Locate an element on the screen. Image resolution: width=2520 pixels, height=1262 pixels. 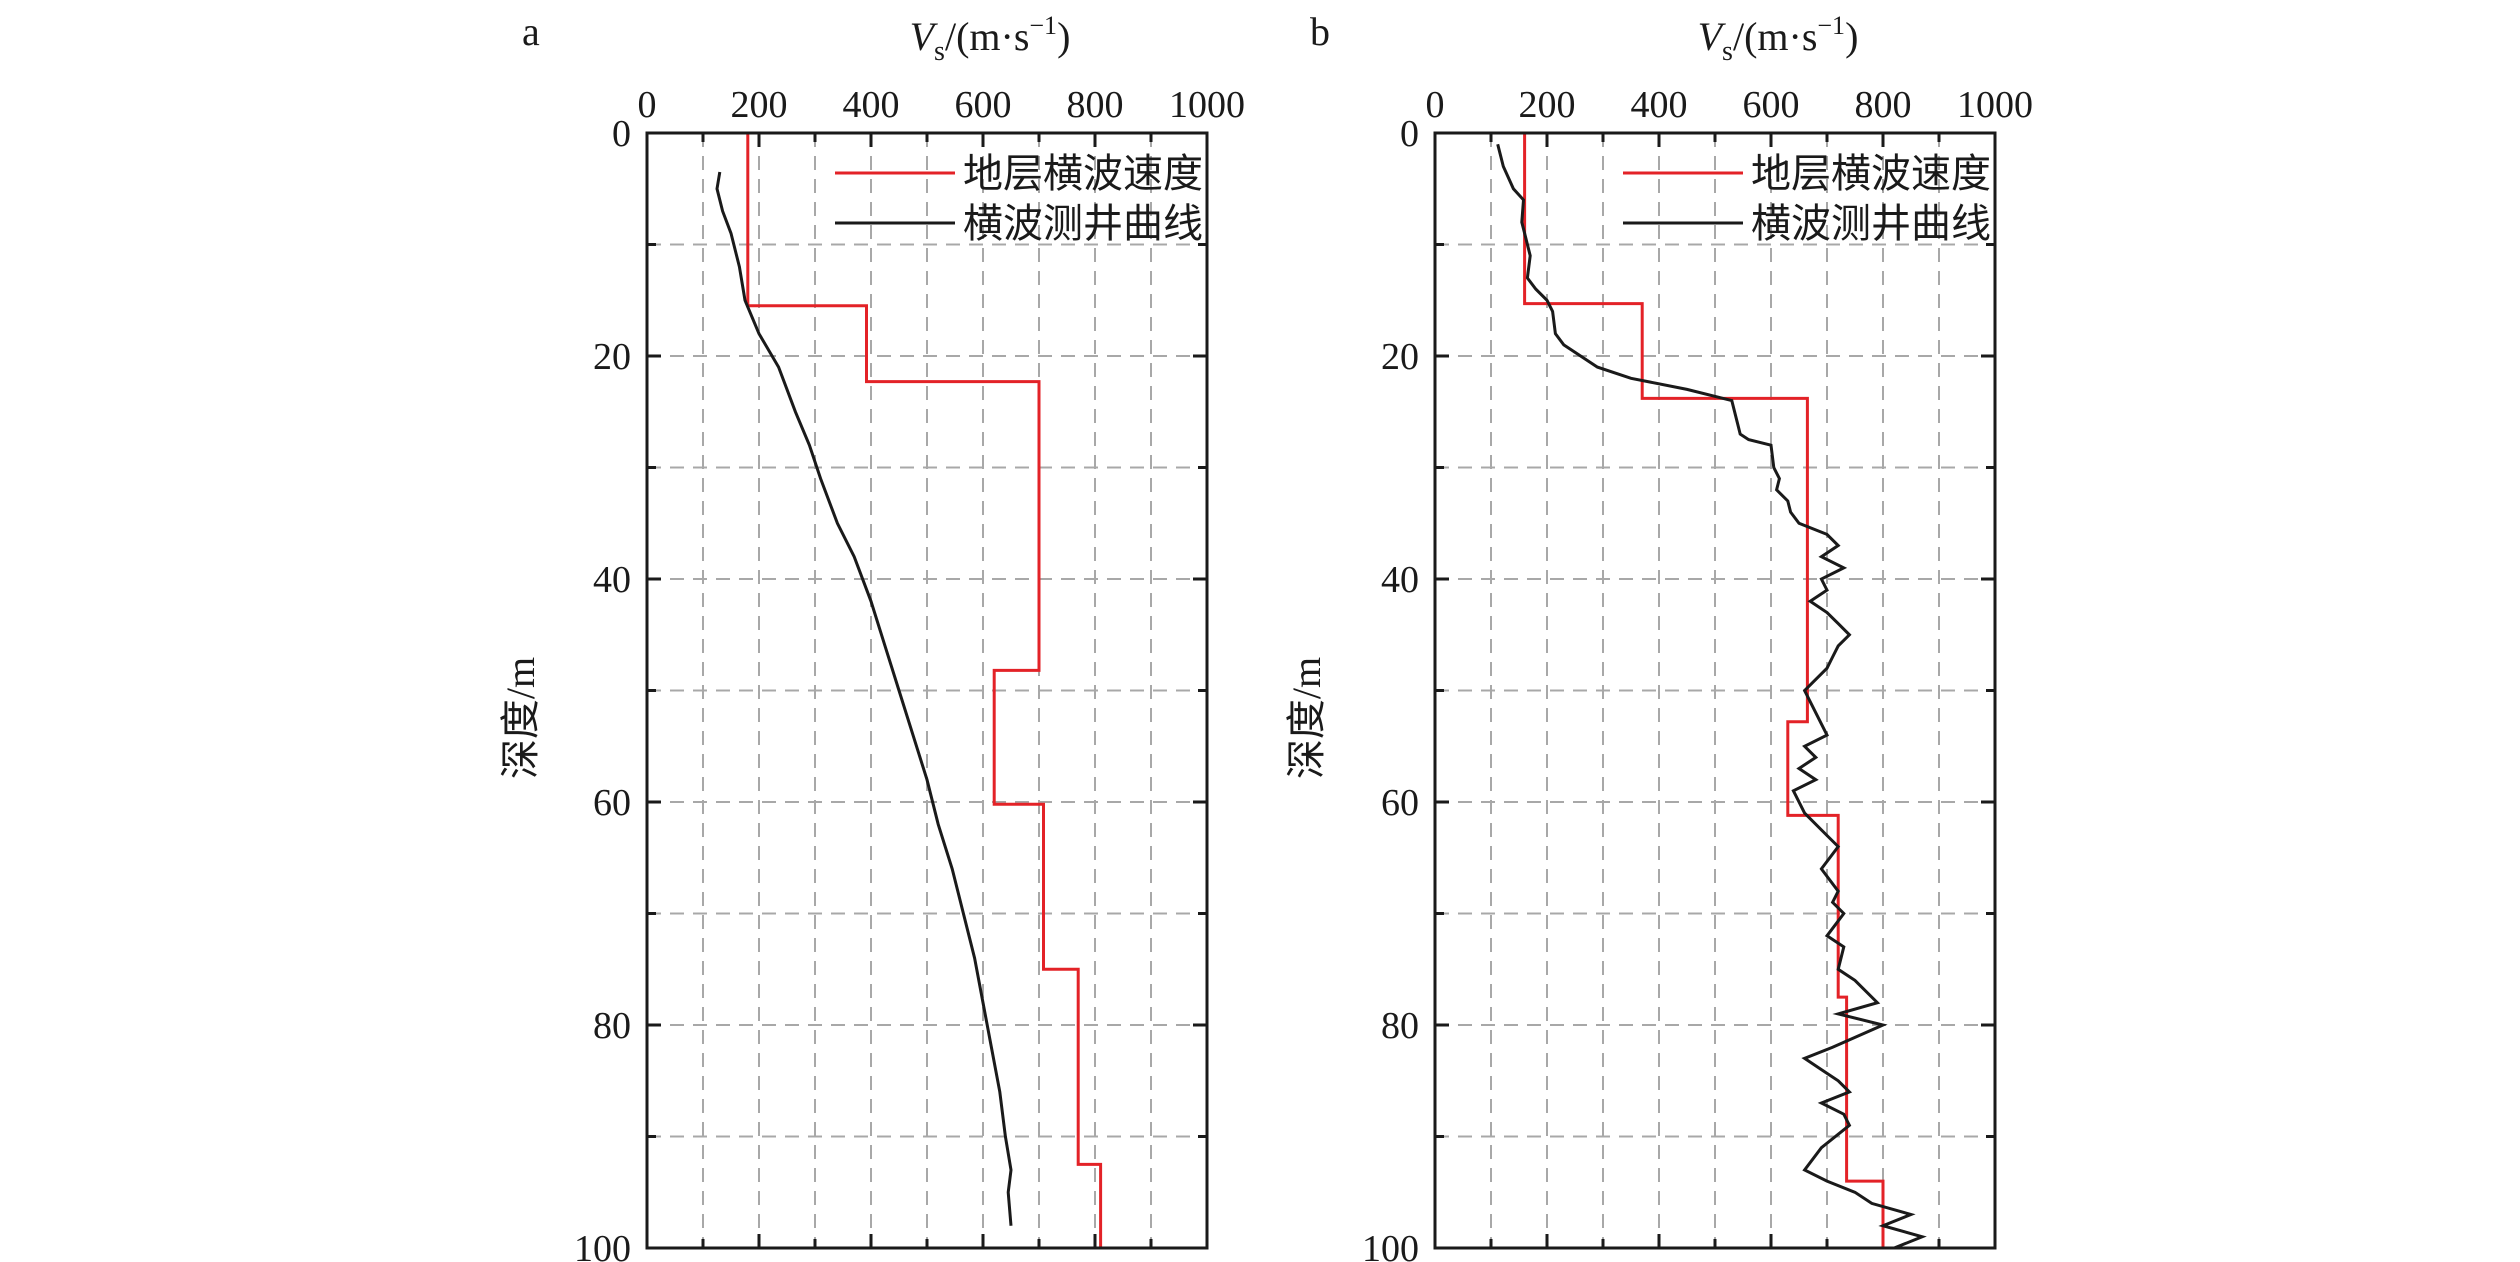
panel-label: b is located at coordinates (1320, 31).